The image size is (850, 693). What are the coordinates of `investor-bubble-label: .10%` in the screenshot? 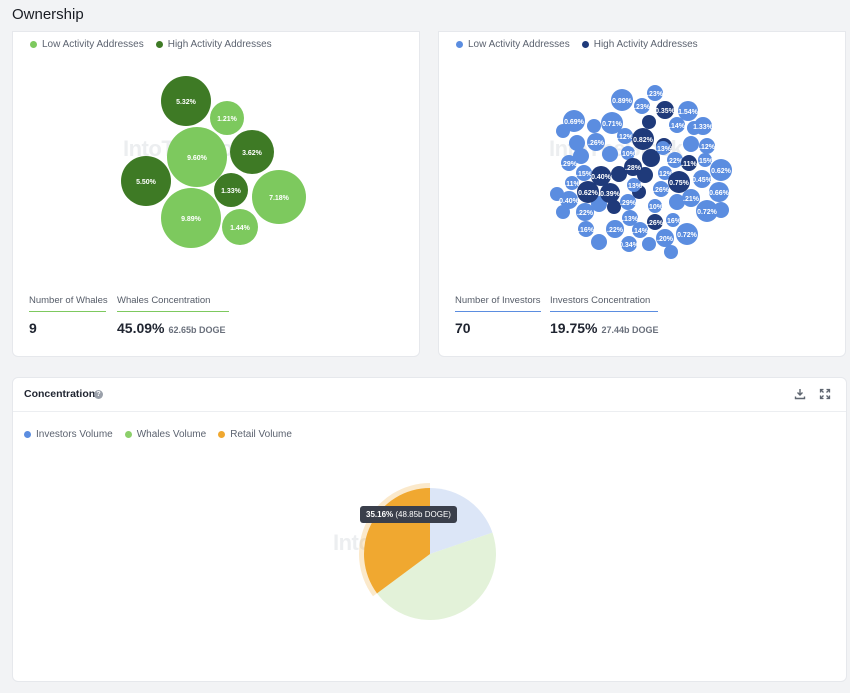 It's located at (655, 207).